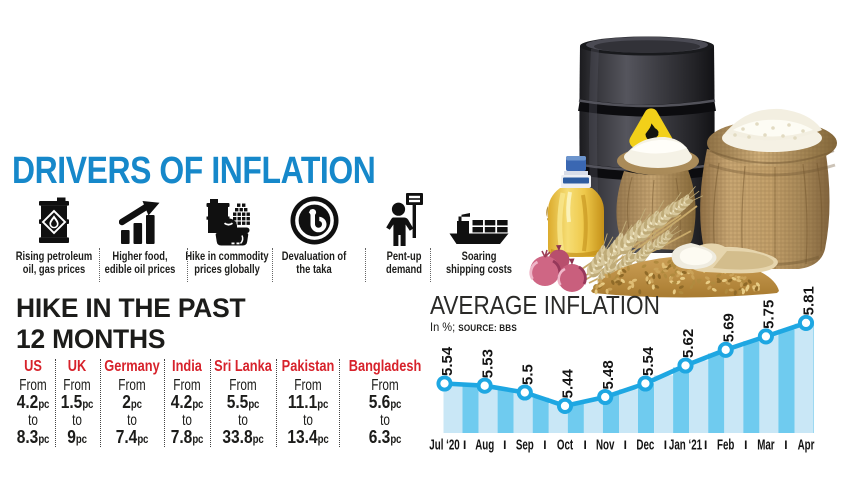 The width and height of the screenshot is (857, 482). I want to click on svg-text: Jul ‘20, so click(444, 444).